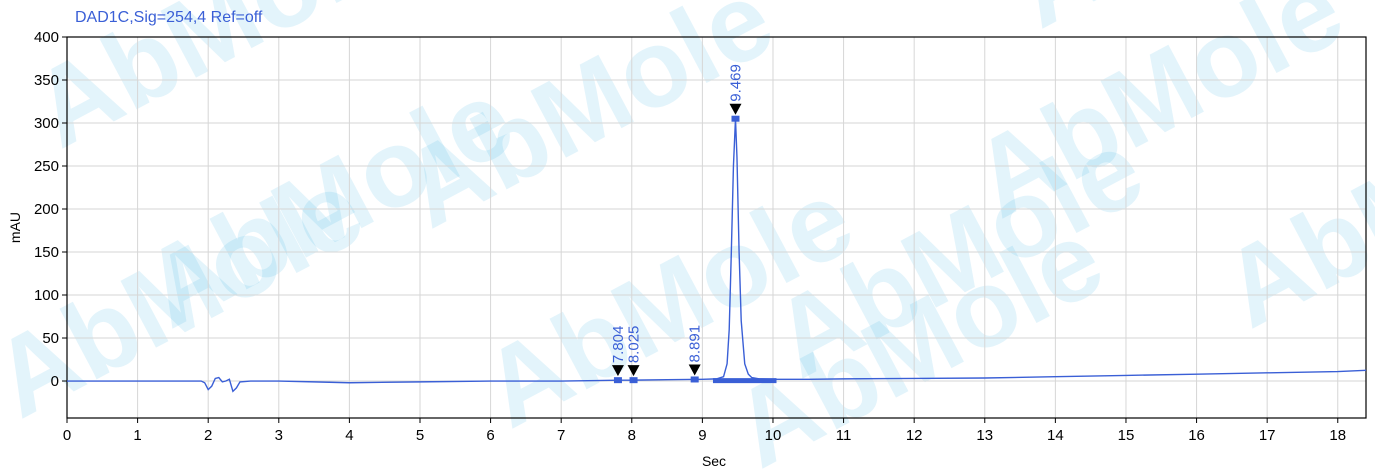 The image size is (1375, 471). What do you see at coordinates (46, 37) in the screenshot?
I see `y-tick-label: 400` at bounding box center [46, 37].